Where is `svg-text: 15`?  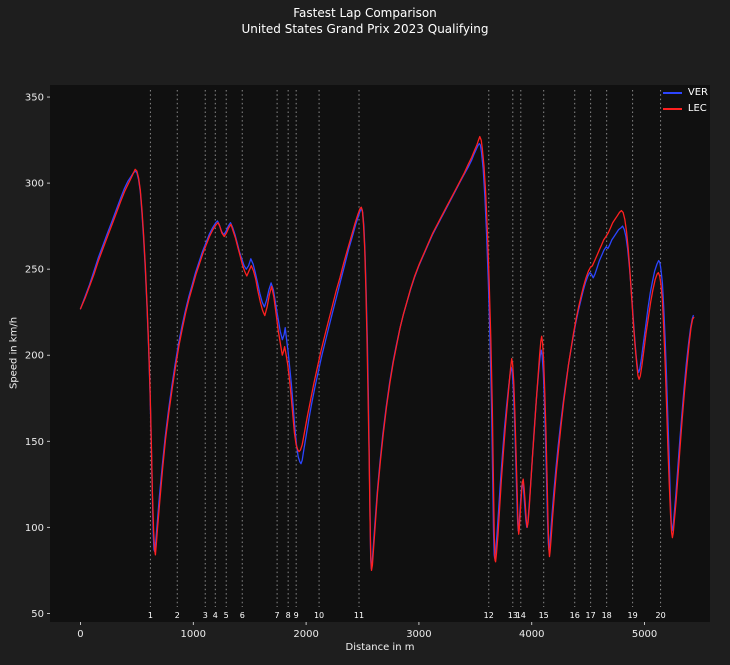 svg-text: 15 is located at coordinates (544, 615).